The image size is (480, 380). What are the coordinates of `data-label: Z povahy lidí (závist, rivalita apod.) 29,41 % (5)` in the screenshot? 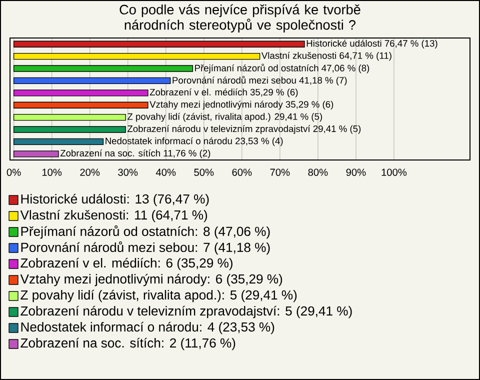 It's located at (225, 117).